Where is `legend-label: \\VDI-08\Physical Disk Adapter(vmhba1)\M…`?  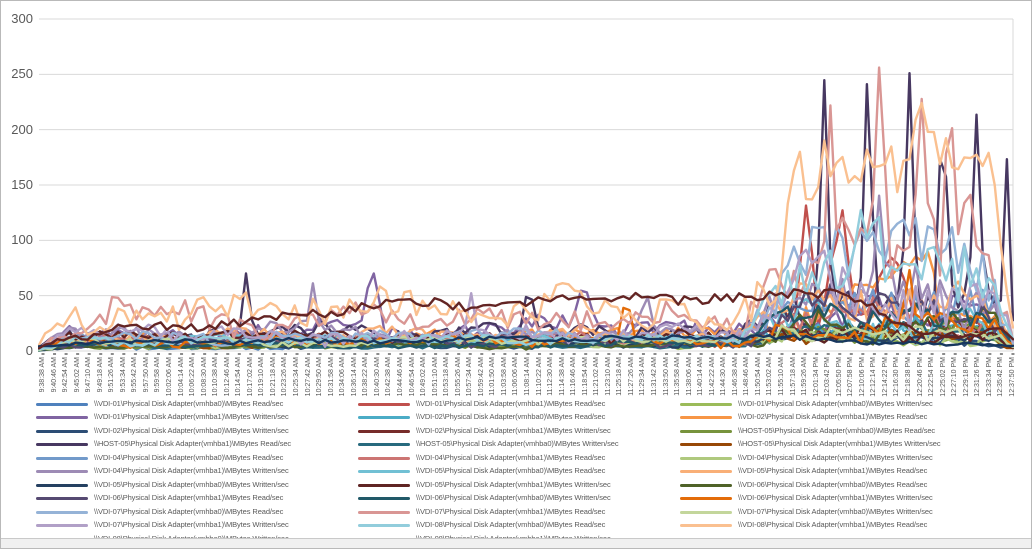
legend-label: \\VDI-08\Physical Disk Adapter(vmhba1)\M… is located at coordinates (833, 525).